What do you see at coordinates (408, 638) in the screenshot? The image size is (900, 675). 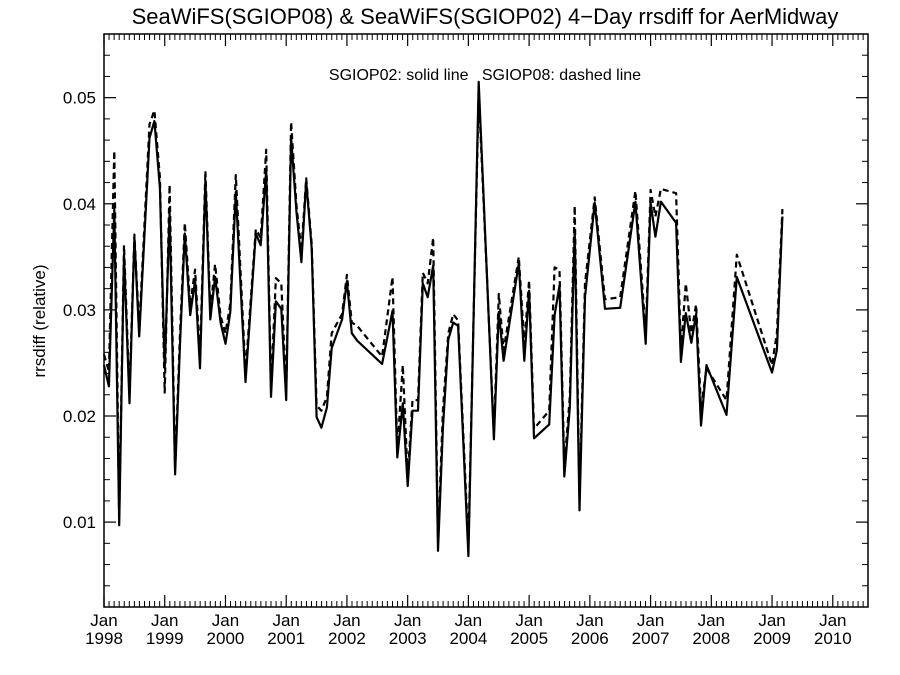 I see `x-tick-year-label: 2003` at bounding box center [408, 638].